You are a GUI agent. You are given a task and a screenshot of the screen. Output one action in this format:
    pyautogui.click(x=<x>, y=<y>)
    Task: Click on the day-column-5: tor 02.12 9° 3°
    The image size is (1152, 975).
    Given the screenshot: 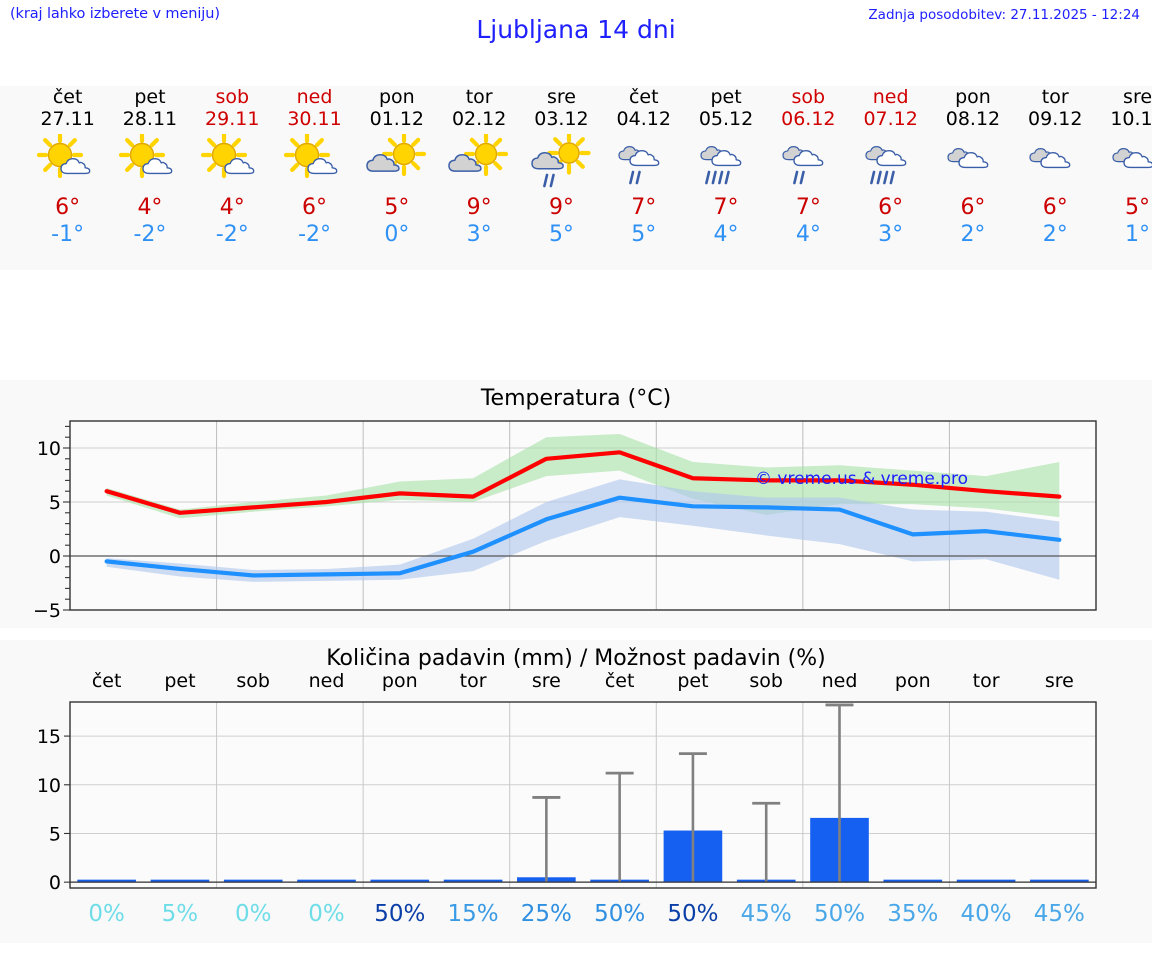 What is the action you would take?
    pyautogui.click(x=479, y=167)
    